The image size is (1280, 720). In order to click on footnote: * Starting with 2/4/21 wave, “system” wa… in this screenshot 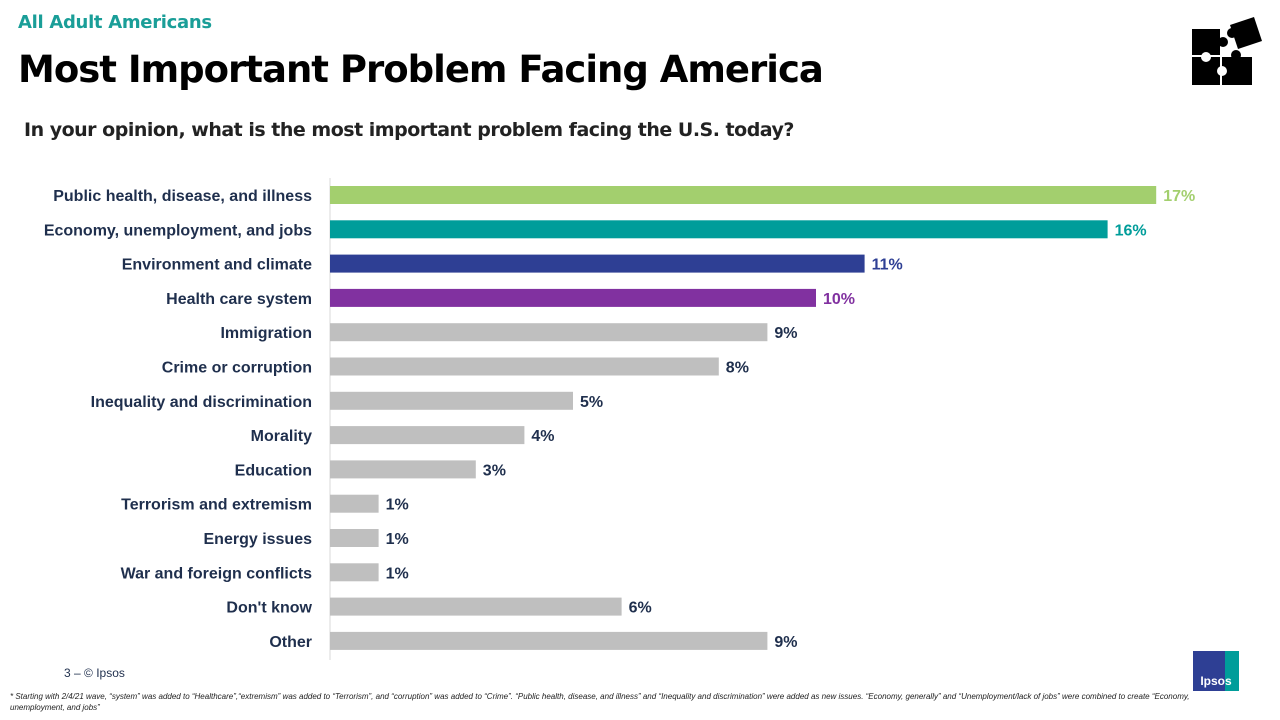, I will do `click(600, 702)`.